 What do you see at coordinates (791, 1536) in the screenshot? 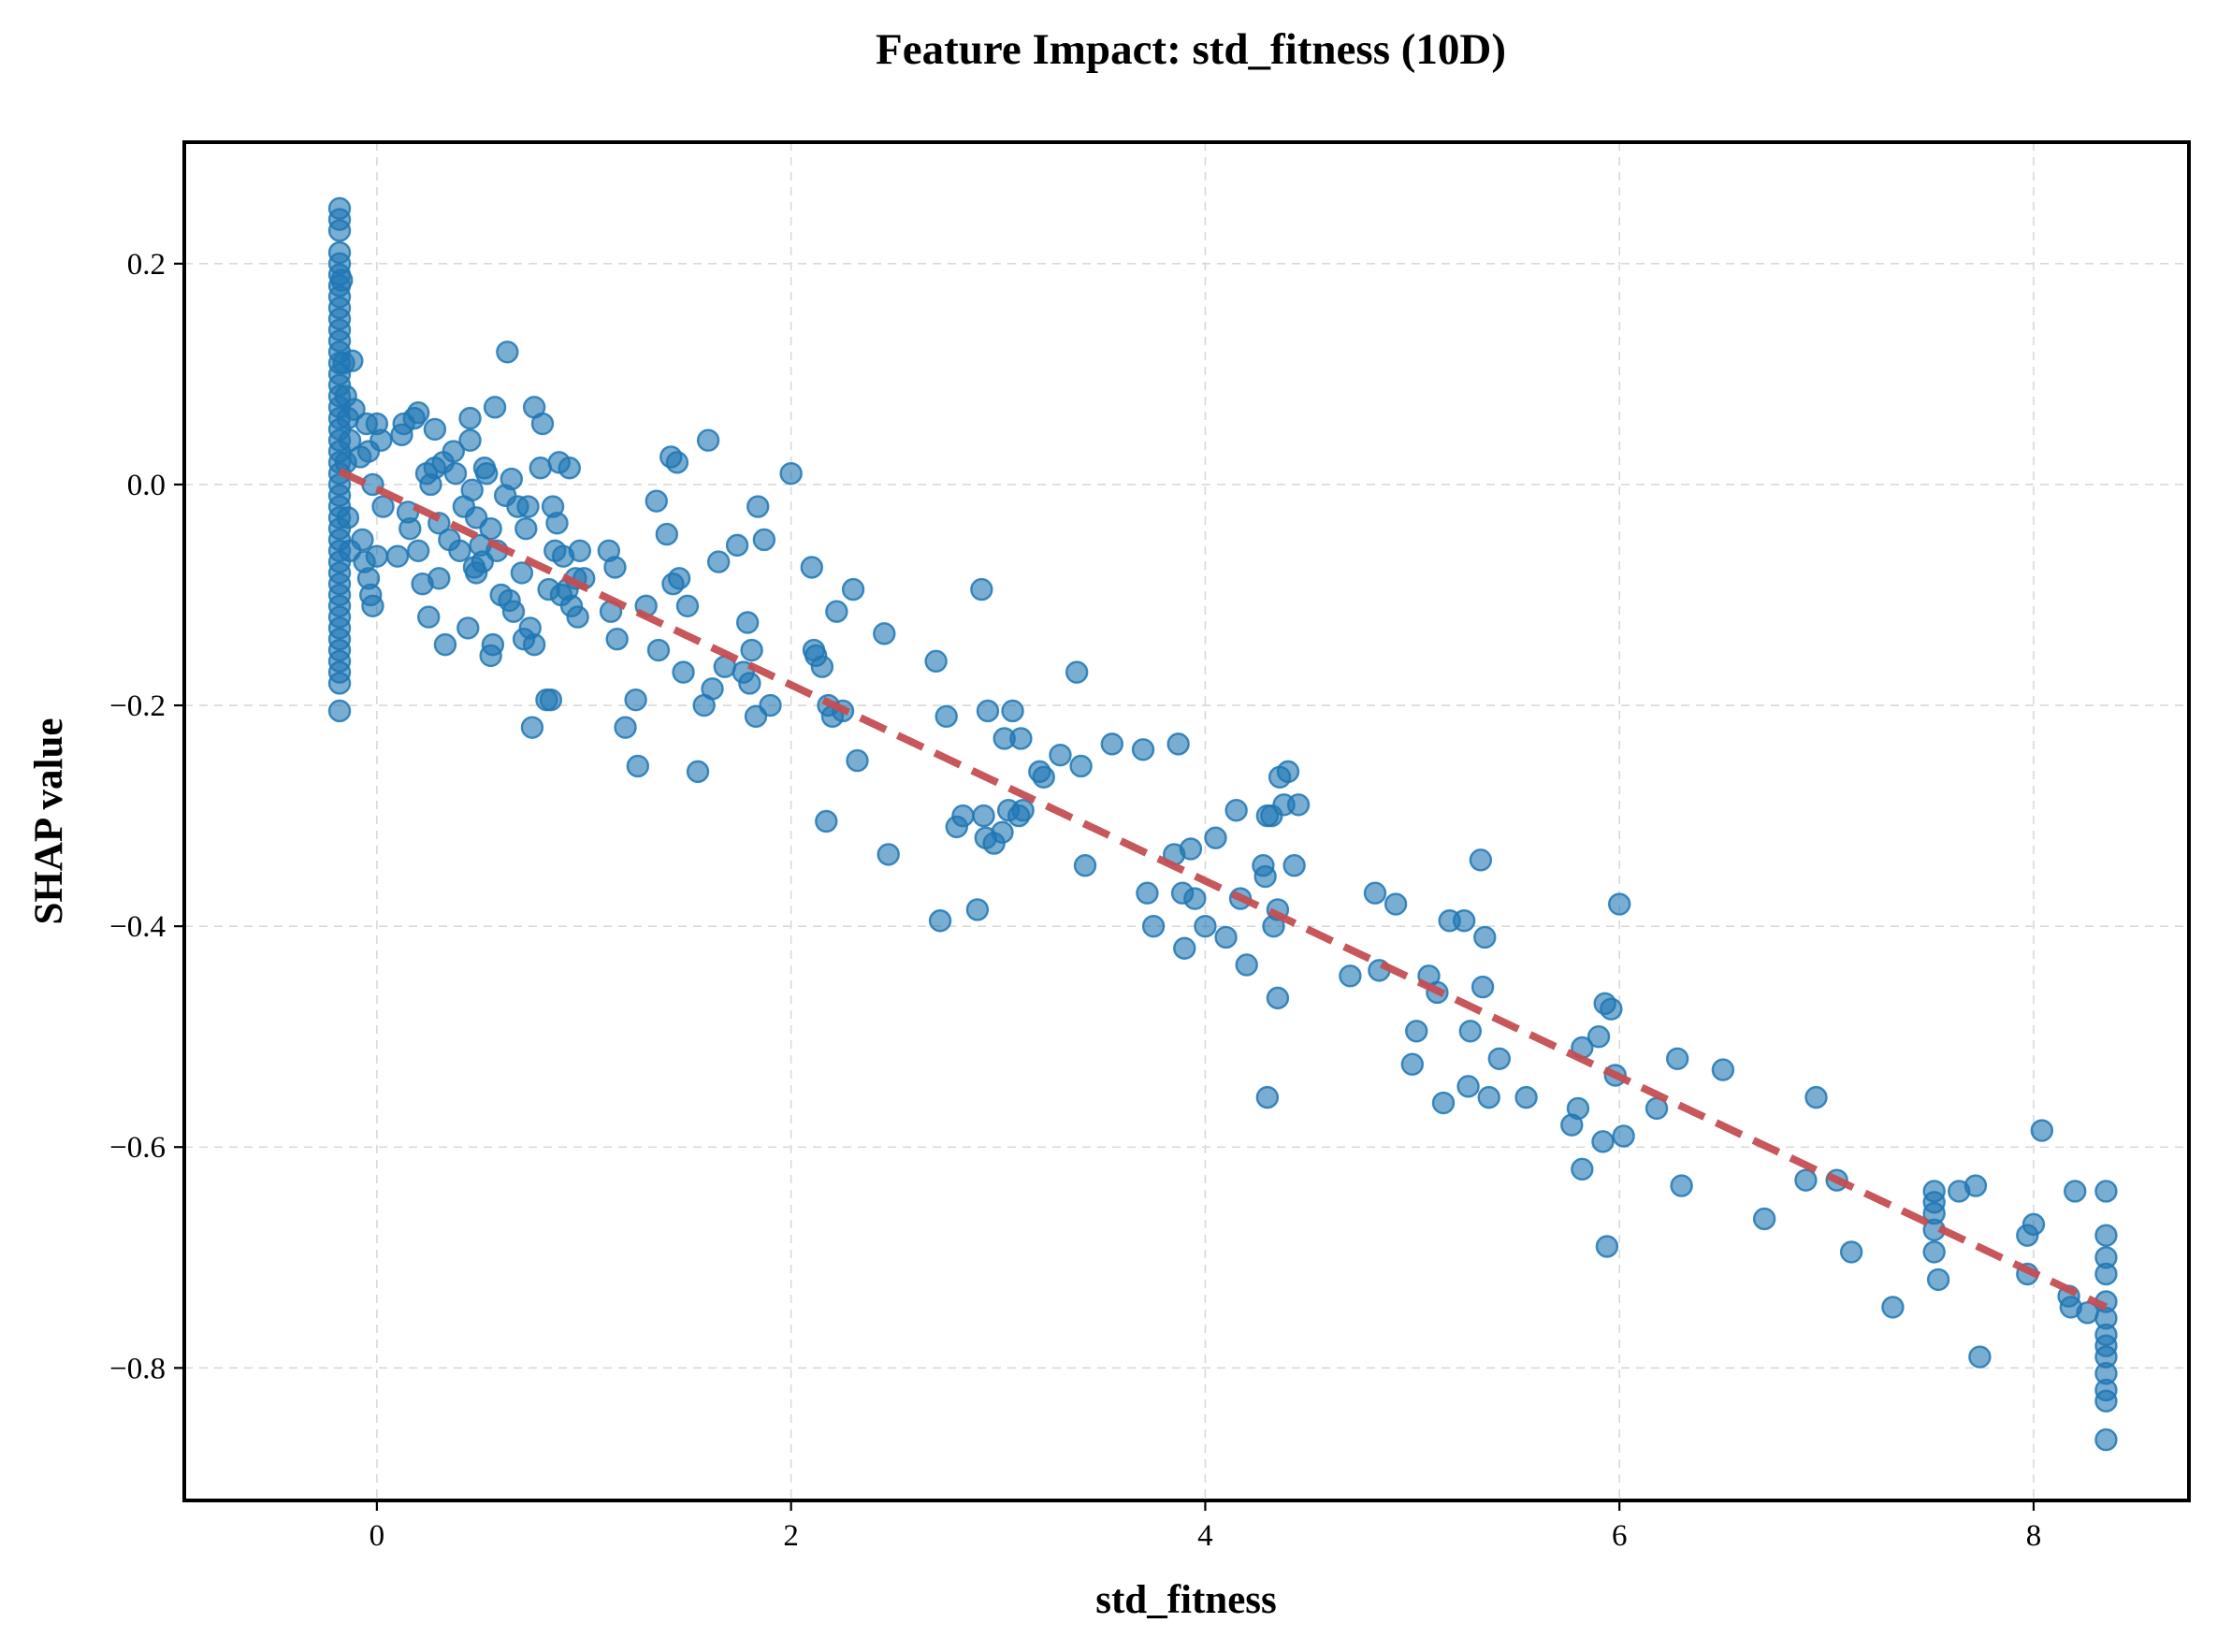
I see `x-tick-label: 2` at bounding box center [791, 1536].